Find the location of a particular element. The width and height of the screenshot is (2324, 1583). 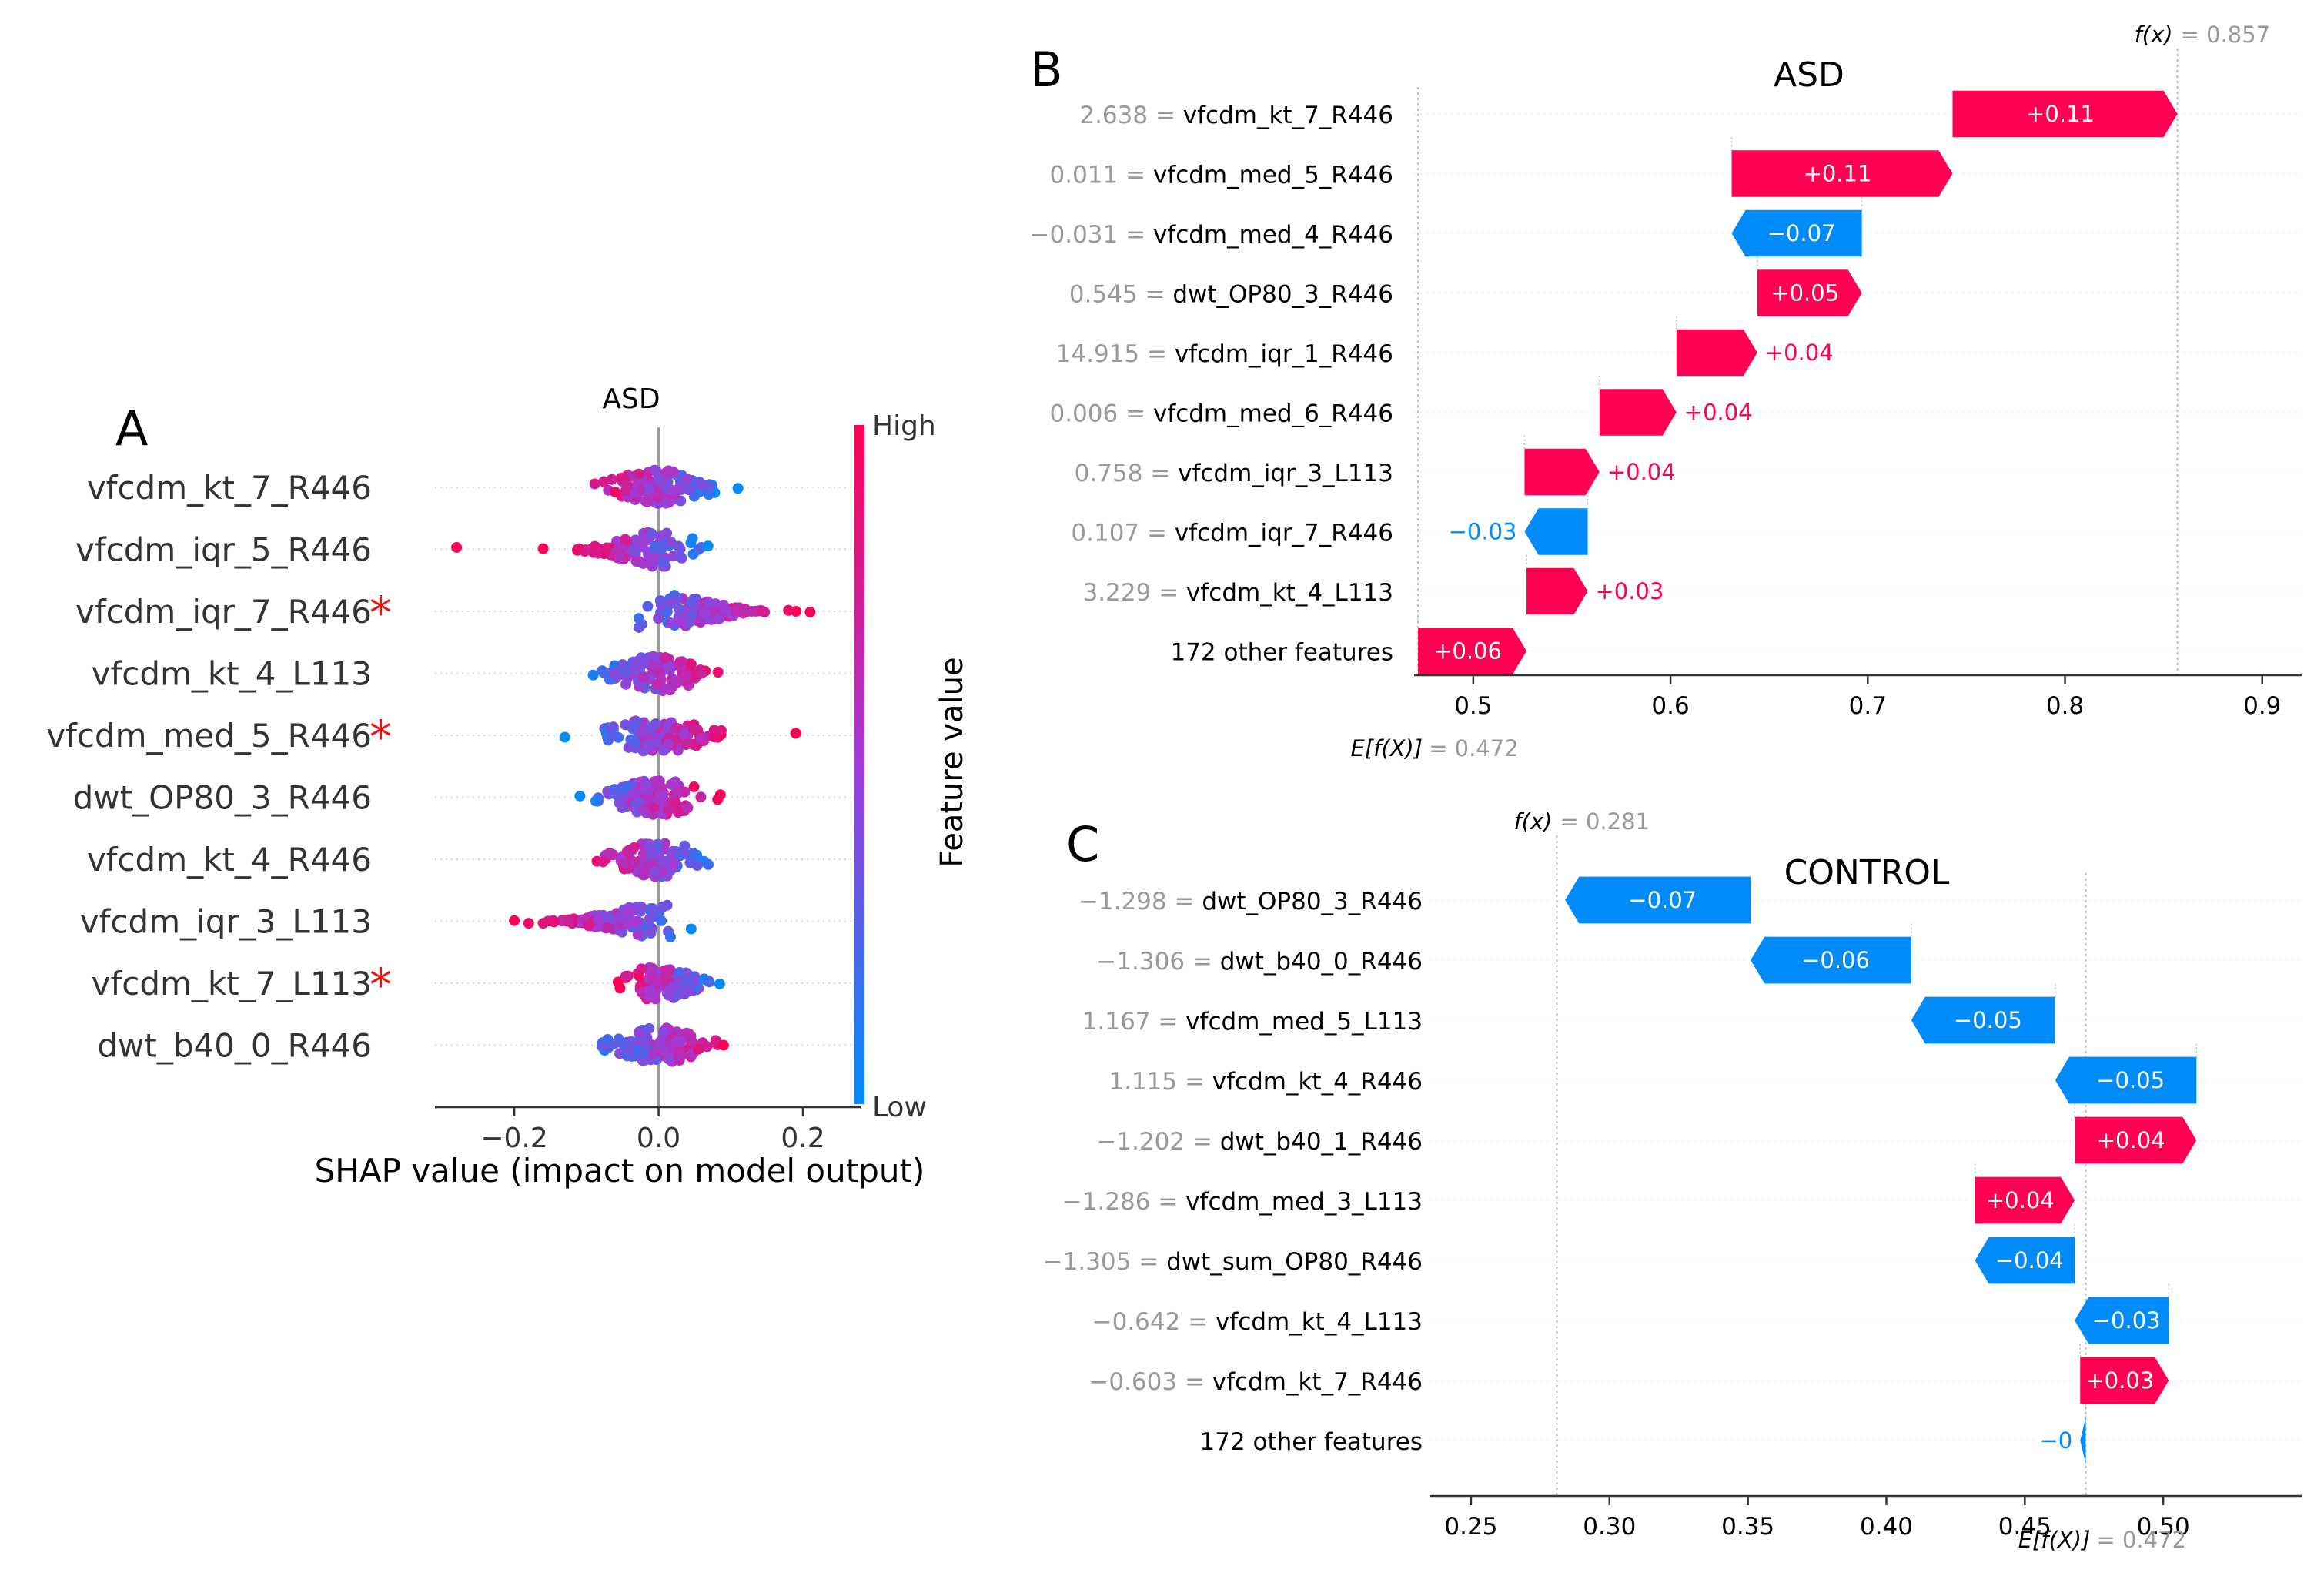

feature-value: 1.115 is located at coordinates (1142, 1082).